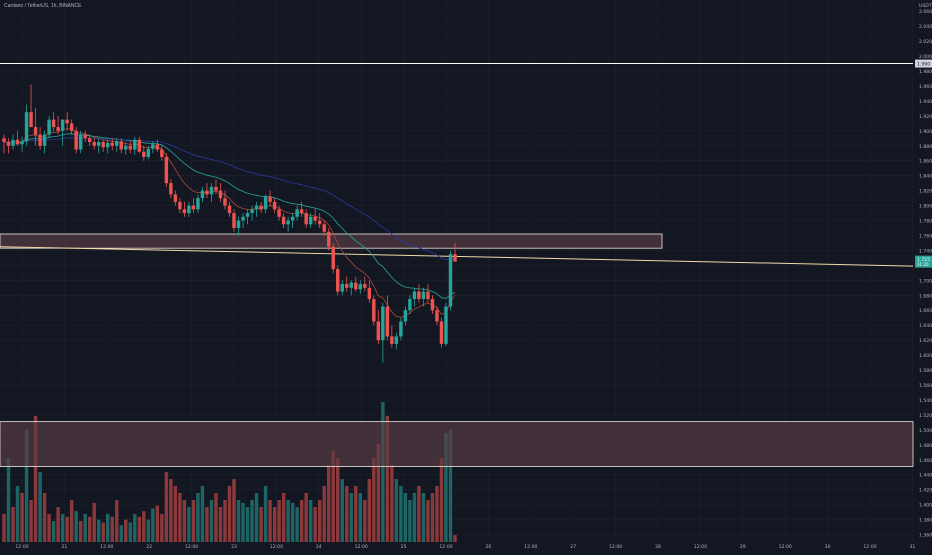  What do you see at coordinates (229, 472) in the screenshot?
I see `volume-bars` at bounding box center [229, 472].